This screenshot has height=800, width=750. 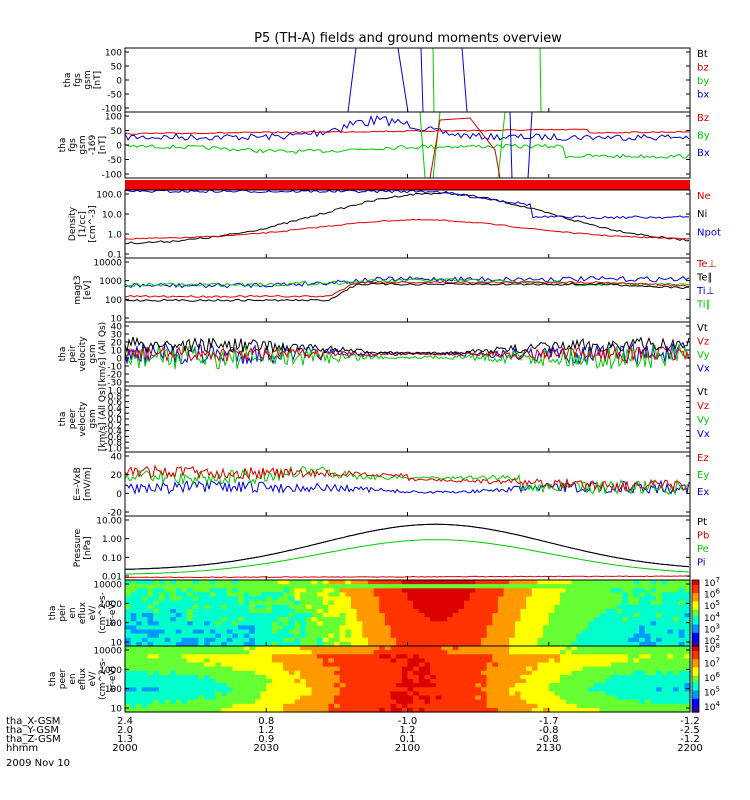 What do you see at coordinates (548, 748) in the screenshot?
I see `axis-row-value: 2130` at bounding box center [548, 748].